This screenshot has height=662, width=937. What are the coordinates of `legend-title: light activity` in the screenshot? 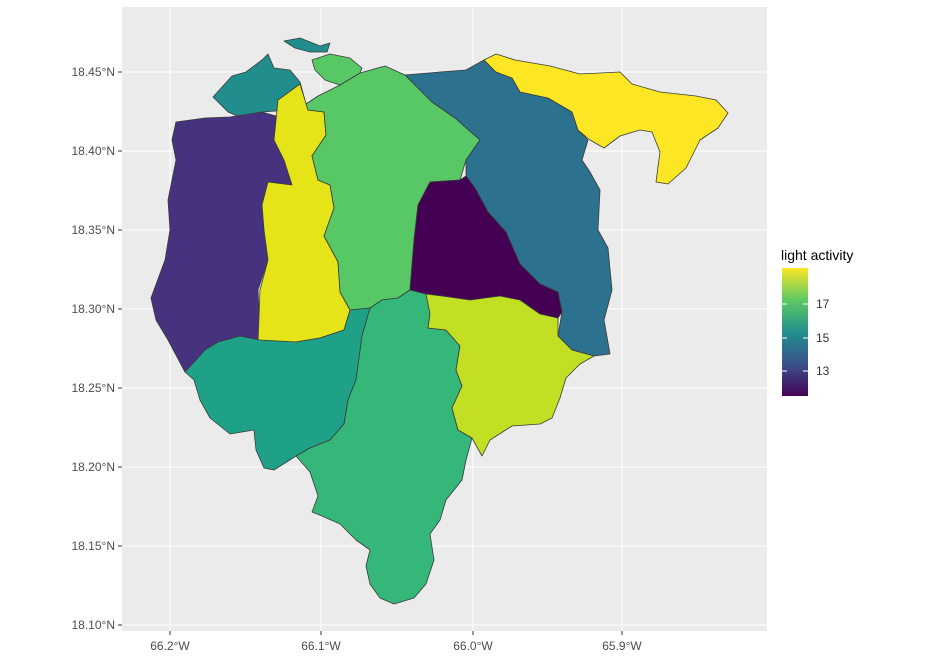 It's located at (817, 255).